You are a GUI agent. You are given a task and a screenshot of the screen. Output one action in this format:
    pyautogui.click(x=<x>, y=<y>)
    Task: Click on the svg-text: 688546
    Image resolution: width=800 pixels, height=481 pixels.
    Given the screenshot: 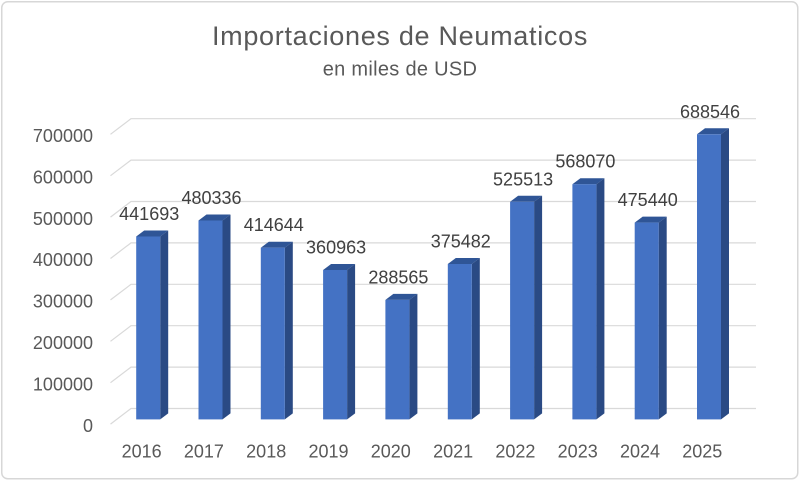 What is the action you would take?
    pyautogui.click(x=710, y=112)
    